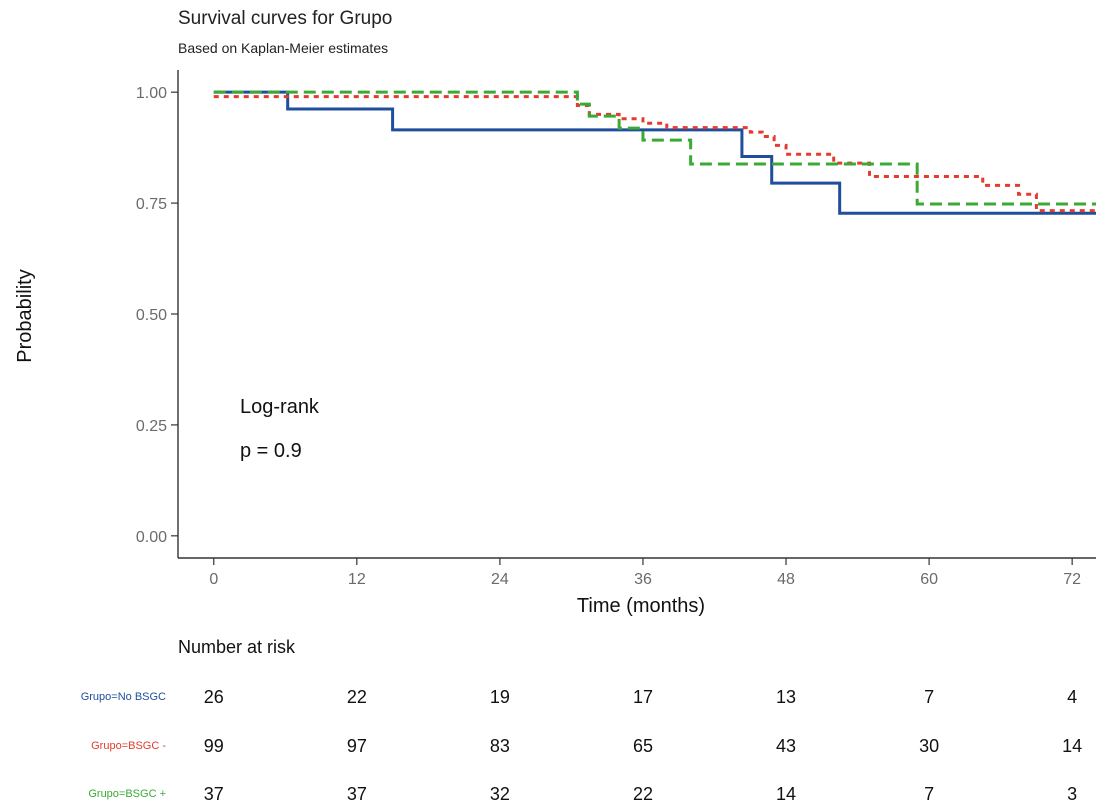 The height and width of the screenshot is (805, 1096). I want to click on x-tick-label: 12, so click(357, 579).